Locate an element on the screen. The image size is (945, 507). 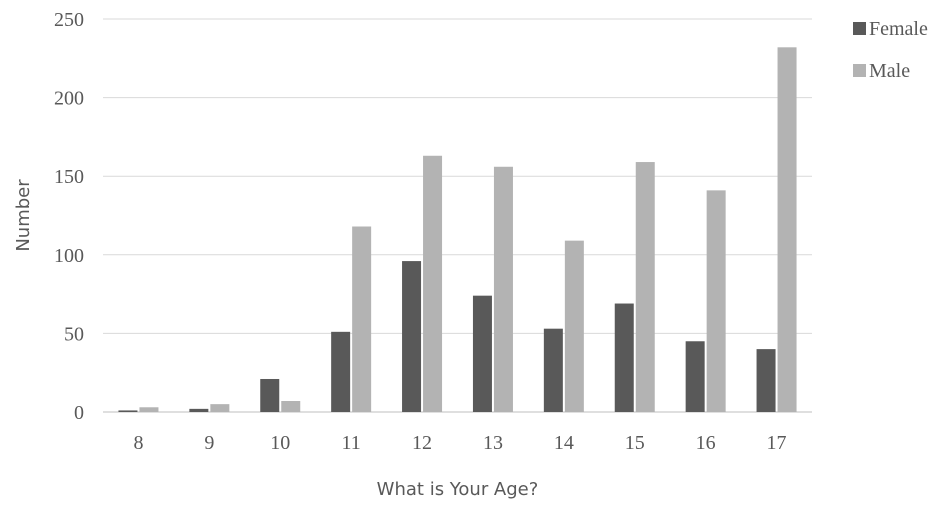
x-tick-label: 12 is located at coordinates (422, 443).